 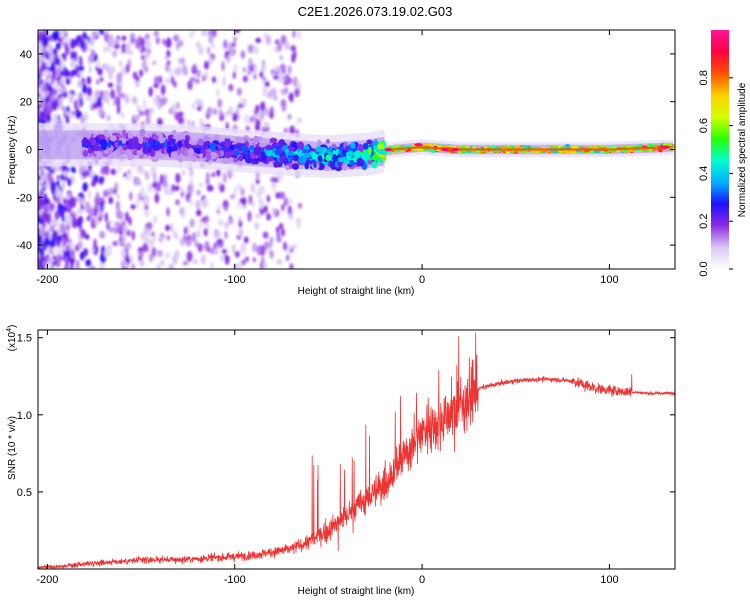 I want to click on colorbar-ticks: 0.0 0.2 0.4 0.6 0.8, so click(x=715, y=173).